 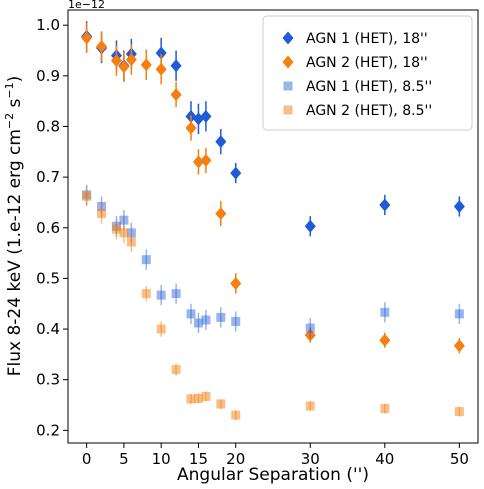 I want to click on y-tick-label-1: 0.3, so click(x=48, y=380).